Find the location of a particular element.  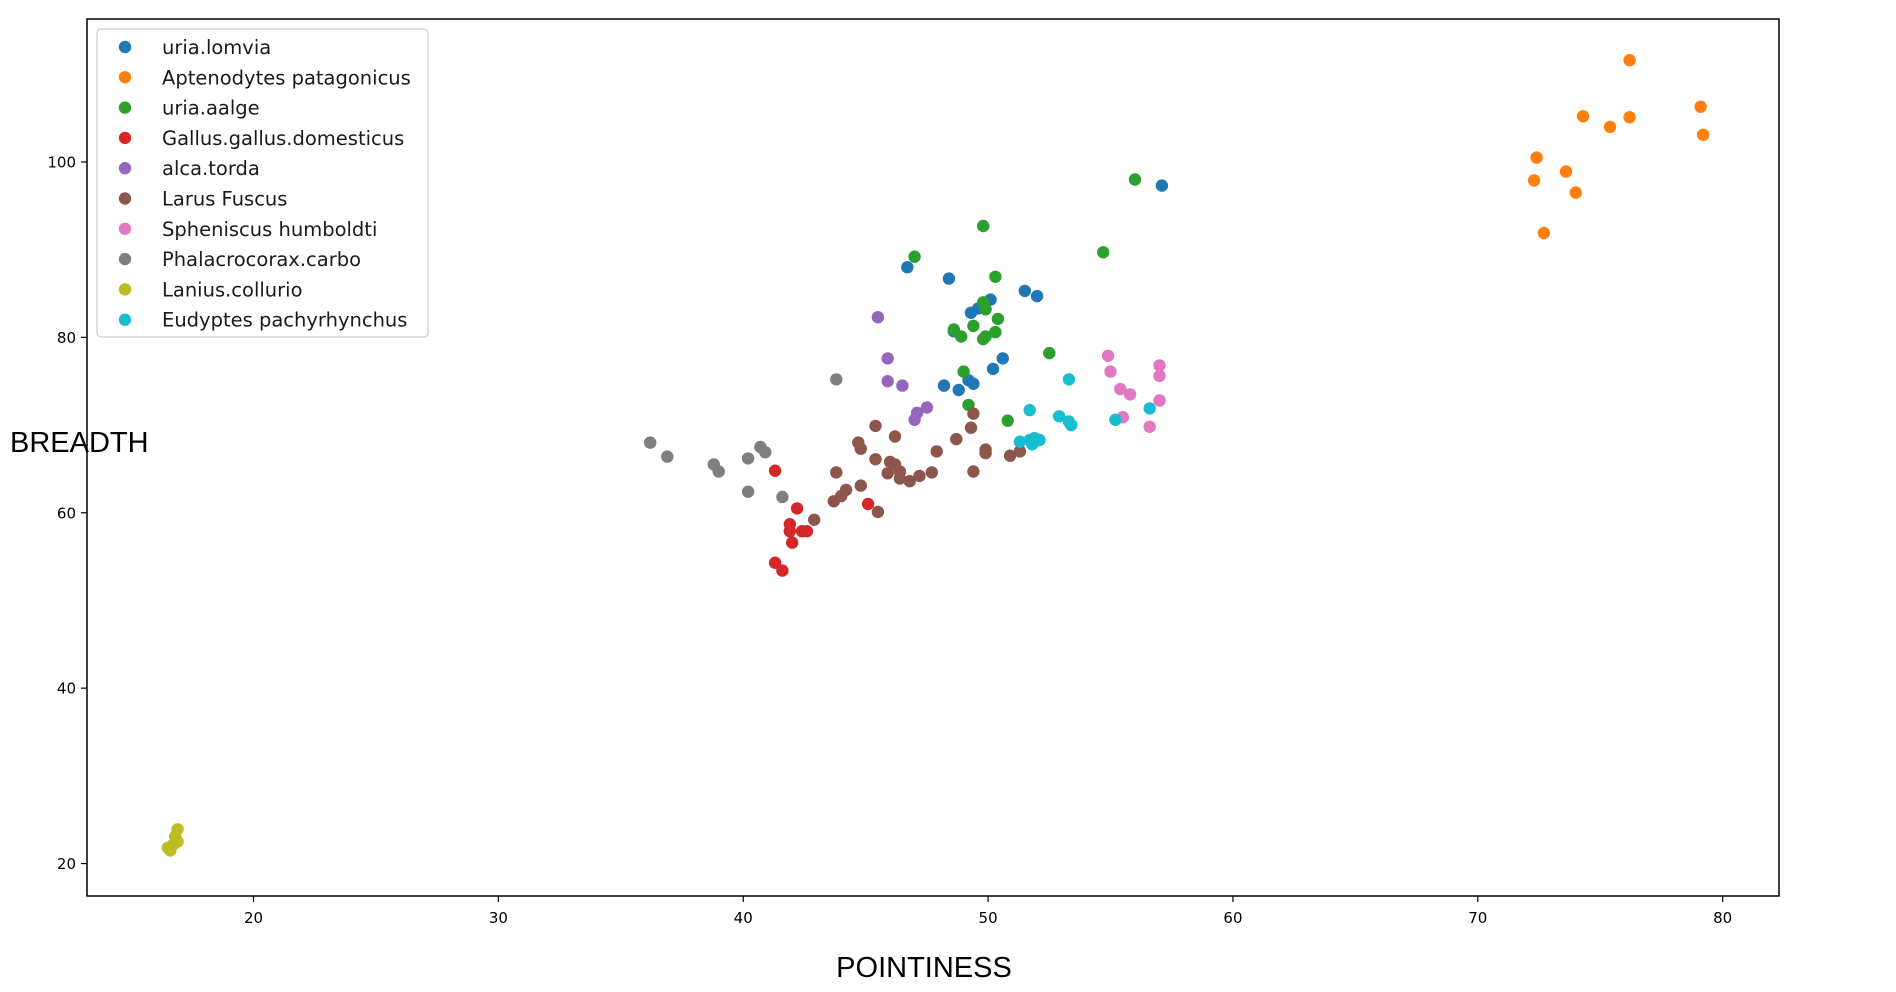

y-axis: 20 40 60 80 100 is located at coordinates (67, 513).